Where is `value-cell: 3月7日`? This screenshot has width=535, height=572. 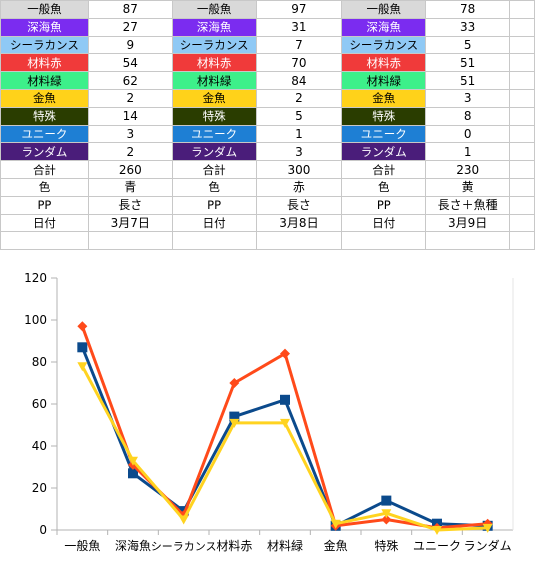
value-cell: 3月7日 is located at coordinates (130, 223).